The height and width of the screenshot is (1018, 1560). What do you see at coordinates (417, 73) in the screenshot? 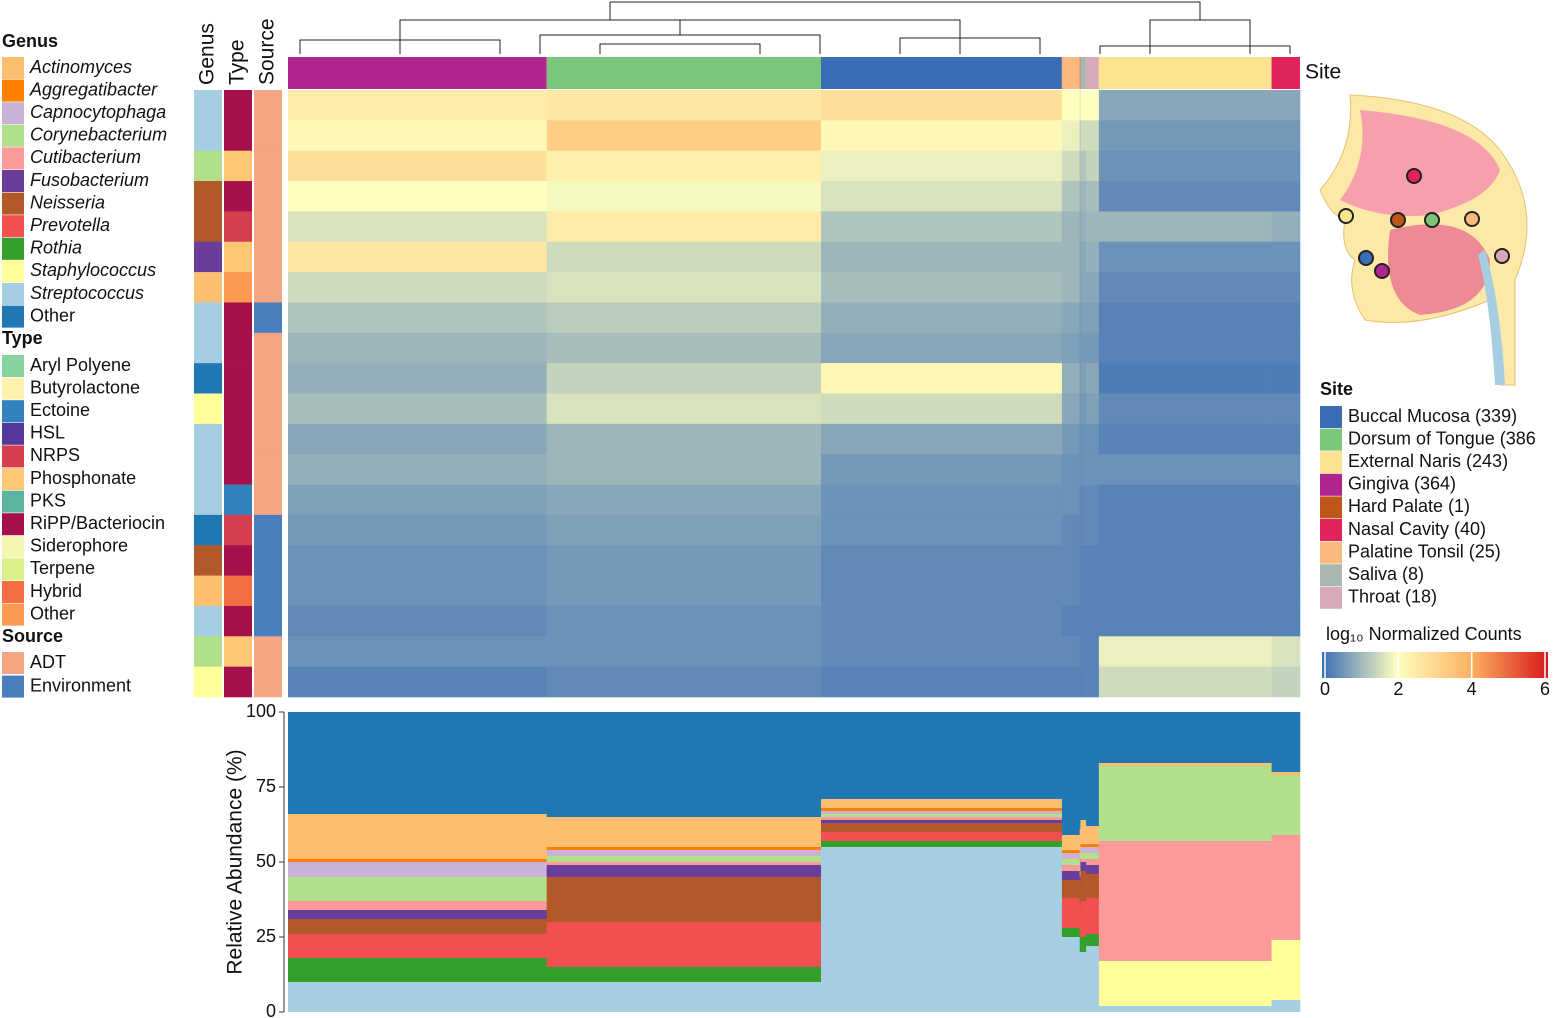
I see `site-strip-cell` at bounding box center [417, 73].